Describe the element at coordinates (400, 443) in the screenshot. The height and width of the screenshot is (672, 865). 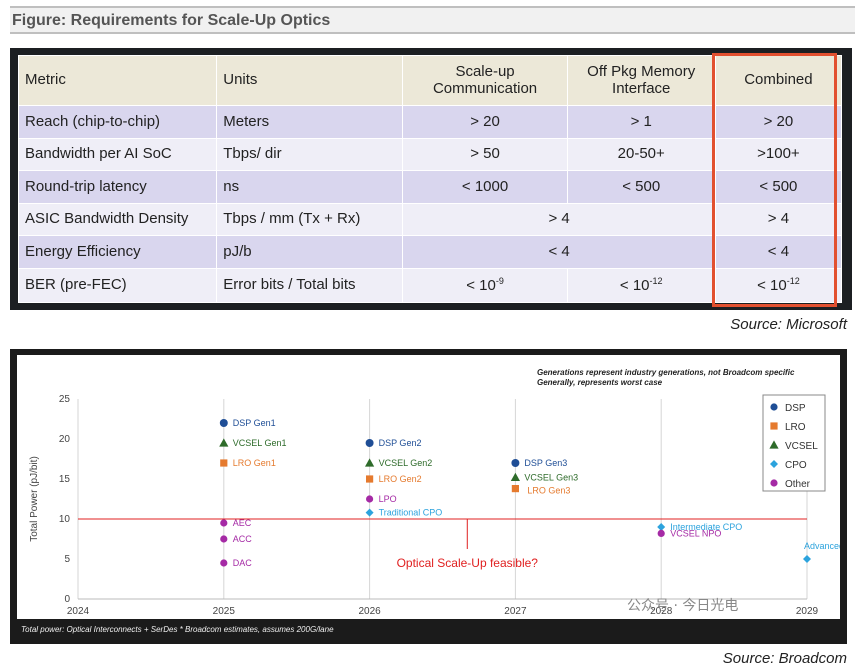
I see `data-label: DSP Gen2` at that location.